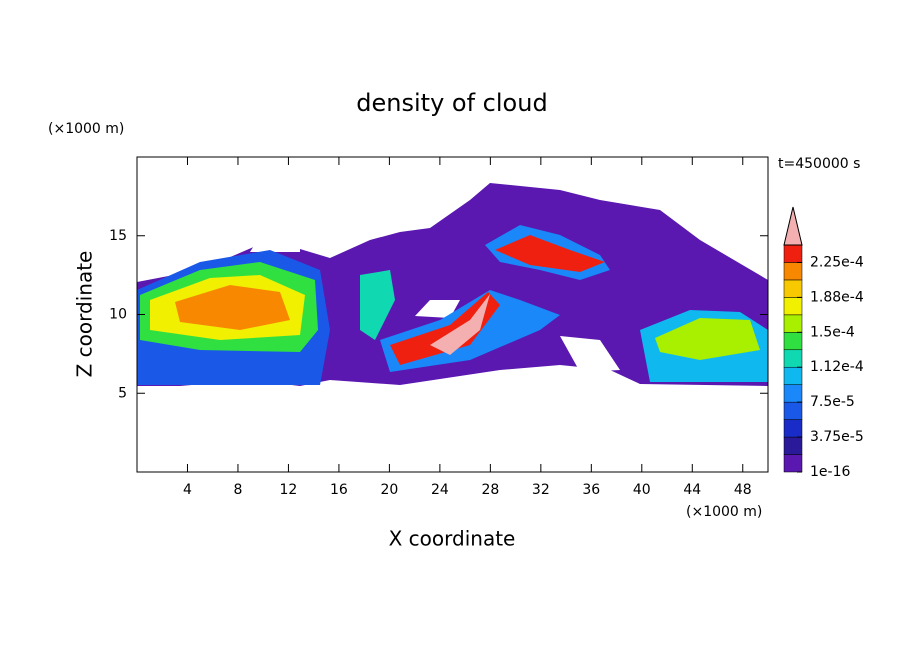 The image size is (904, 658). I want to click on x-tick-label: 40, so click(642, 490).